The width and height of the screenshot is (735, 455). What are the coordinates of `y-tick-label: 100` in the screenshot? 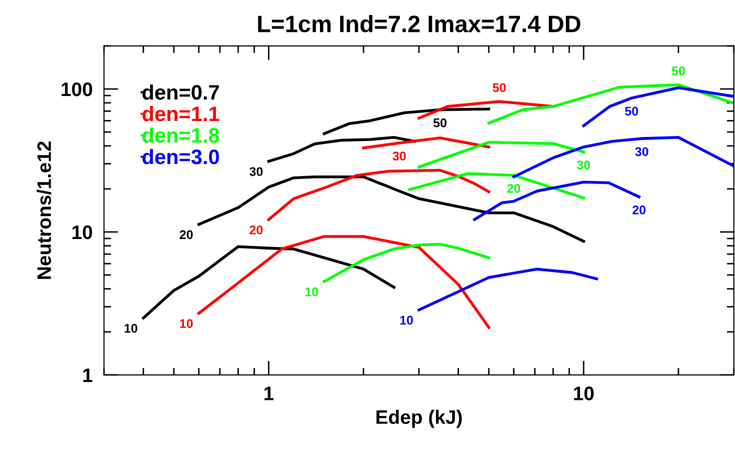 It's located at (77, 89).